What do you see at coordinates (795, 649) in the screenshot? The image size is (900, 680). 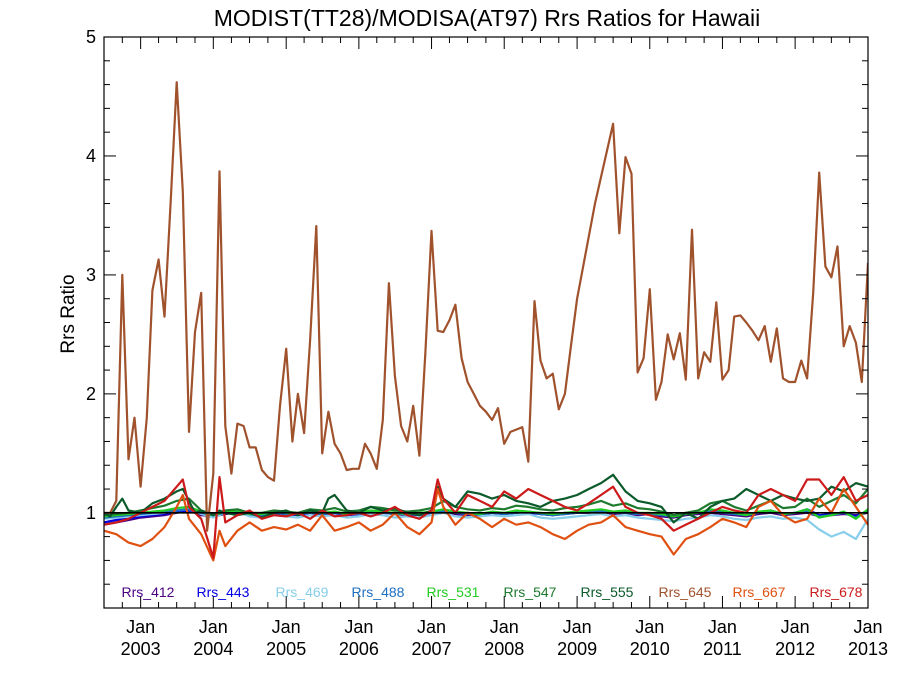 I see `x-tick-label-year: 2012` at bounding box center [795, 649].